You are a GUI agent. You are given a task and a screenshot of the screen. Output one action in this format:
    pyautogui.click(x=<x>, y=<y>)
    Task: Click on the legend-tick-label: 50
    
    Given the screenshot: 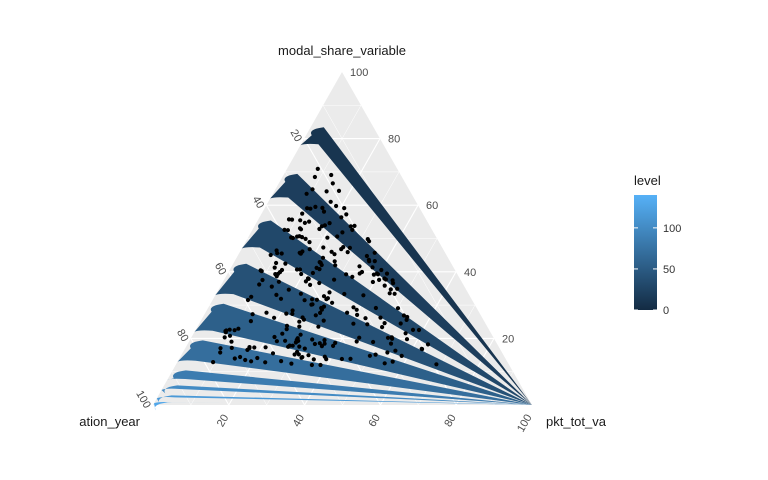 What is the action you would take?
    pyautogui.click(x=669, y=270)
    